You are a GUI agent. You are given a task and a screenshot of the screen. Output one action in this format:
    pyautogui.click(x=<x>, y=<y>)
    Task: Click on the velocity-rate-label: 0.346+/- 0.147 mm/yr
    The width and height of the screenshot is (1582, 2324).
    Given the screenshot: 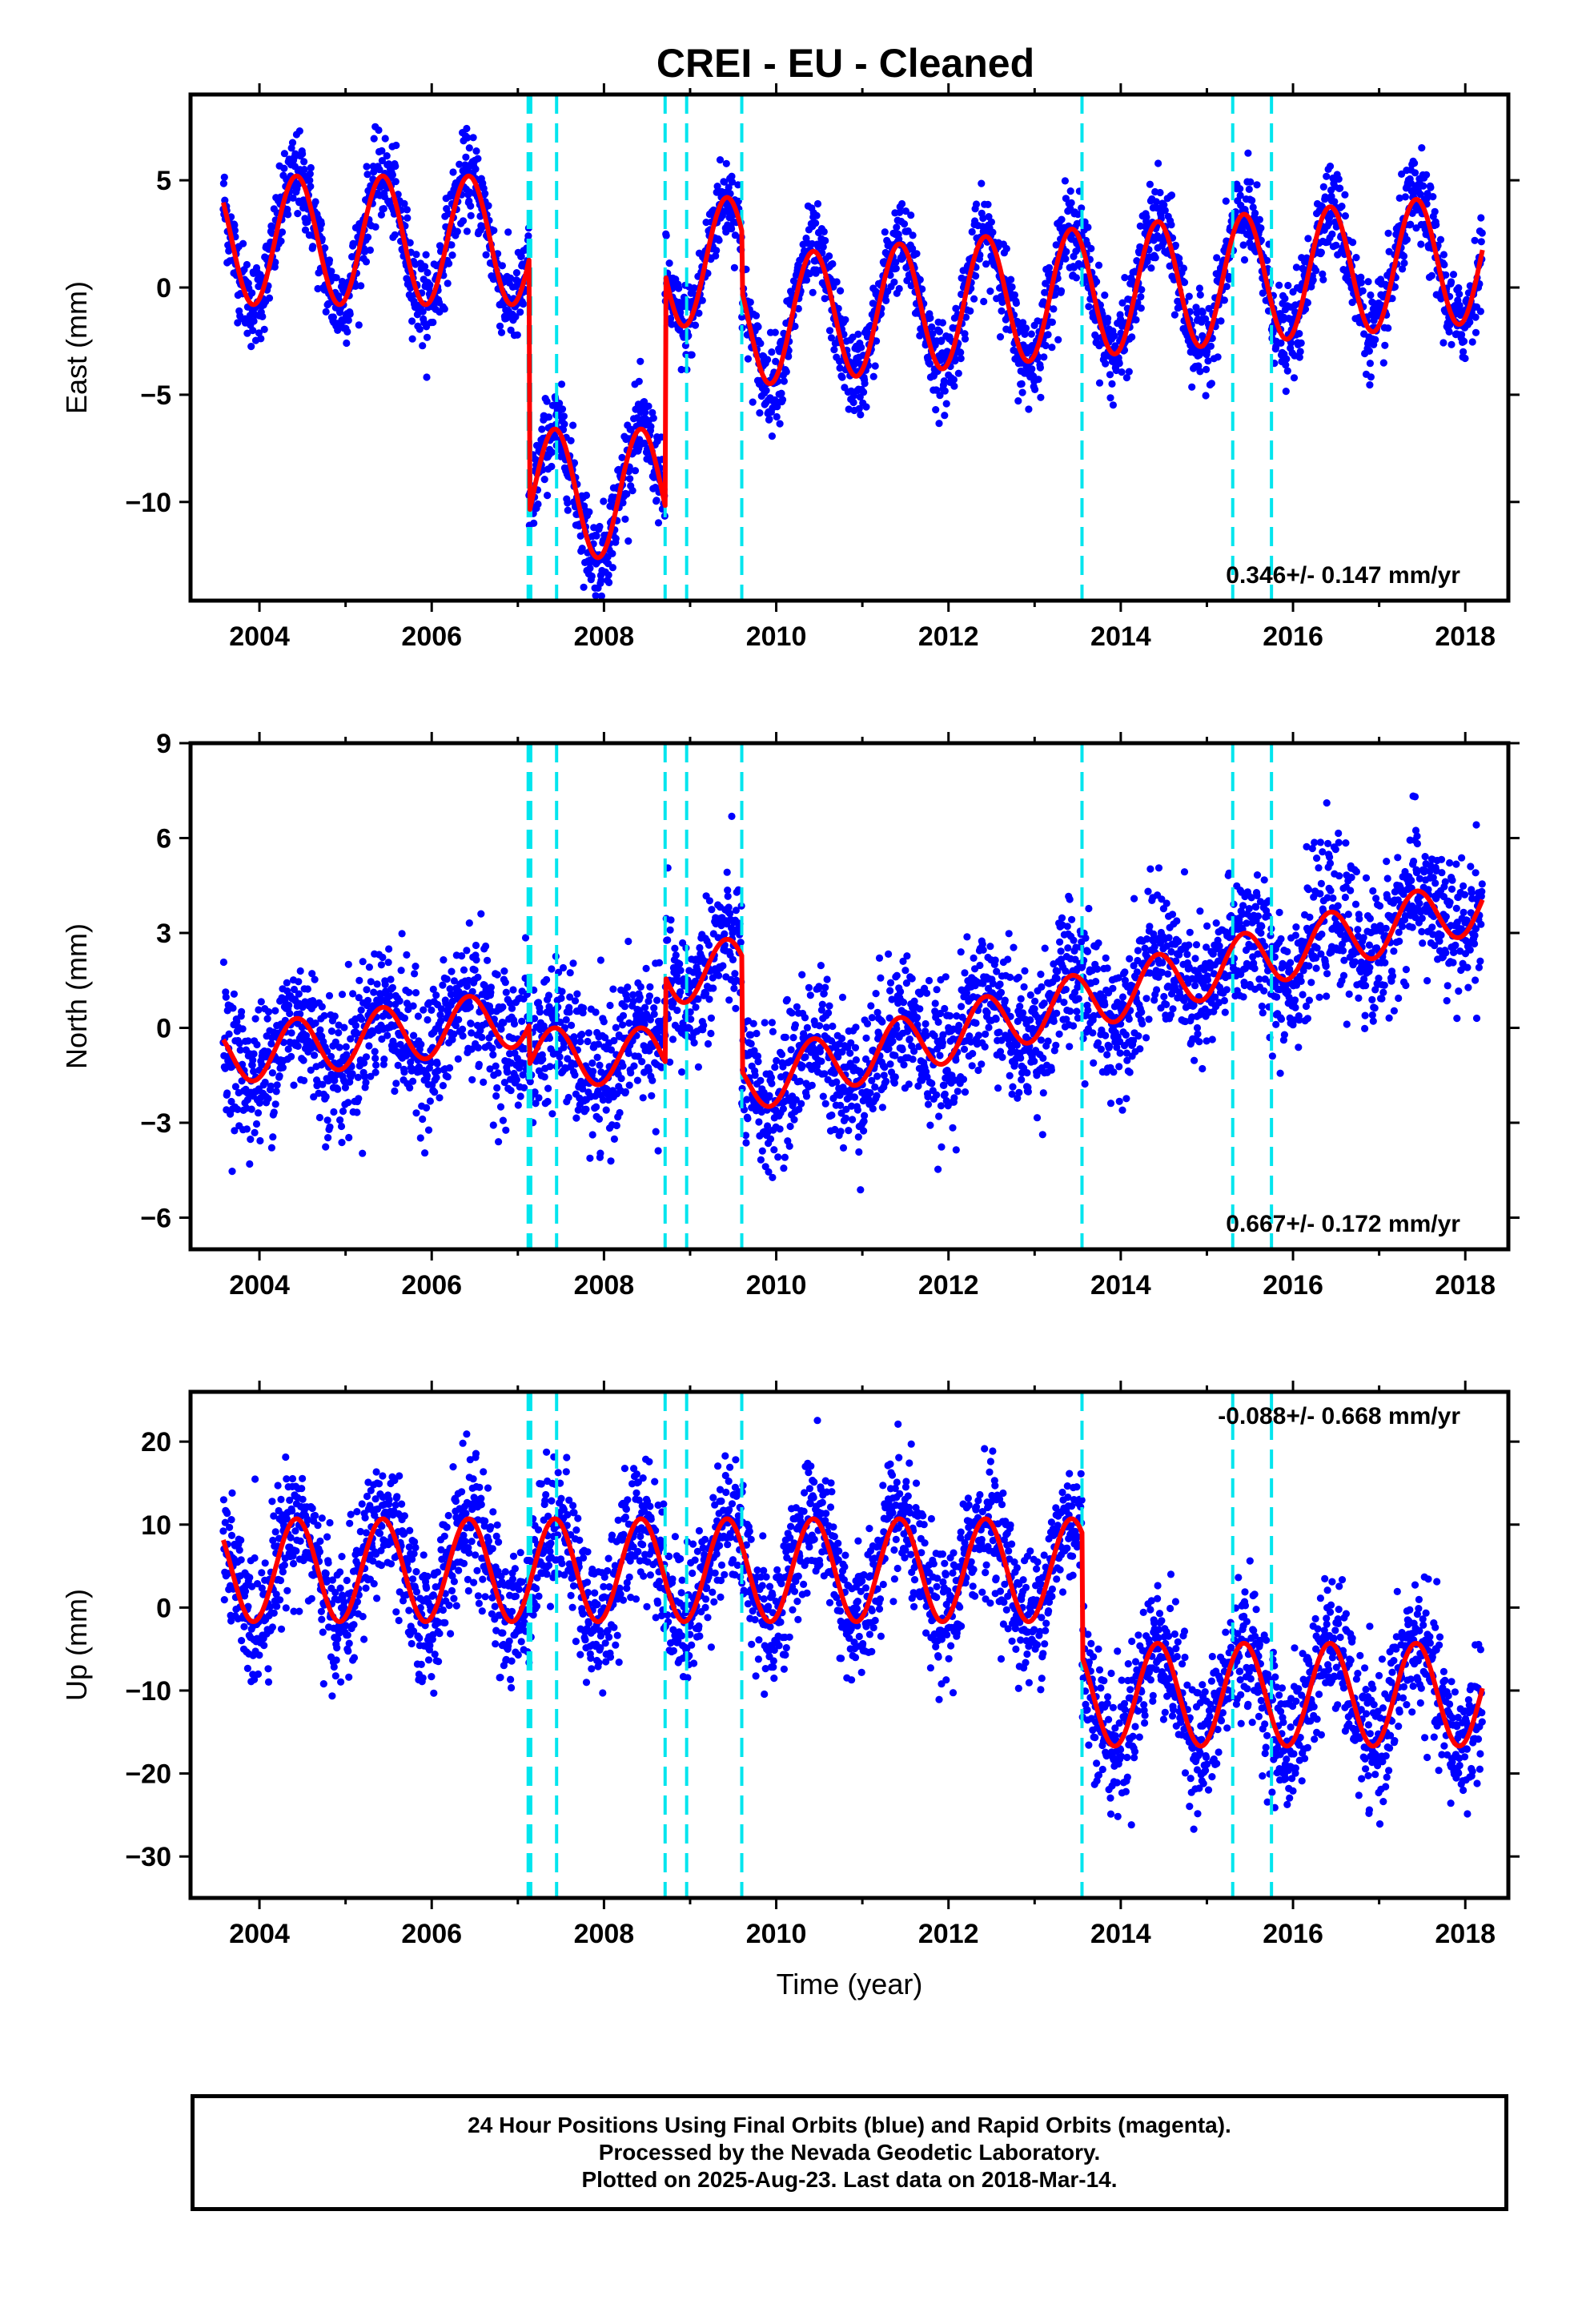 What is the action you would take?
    pyautogui.click(x=1343, y=575)
    